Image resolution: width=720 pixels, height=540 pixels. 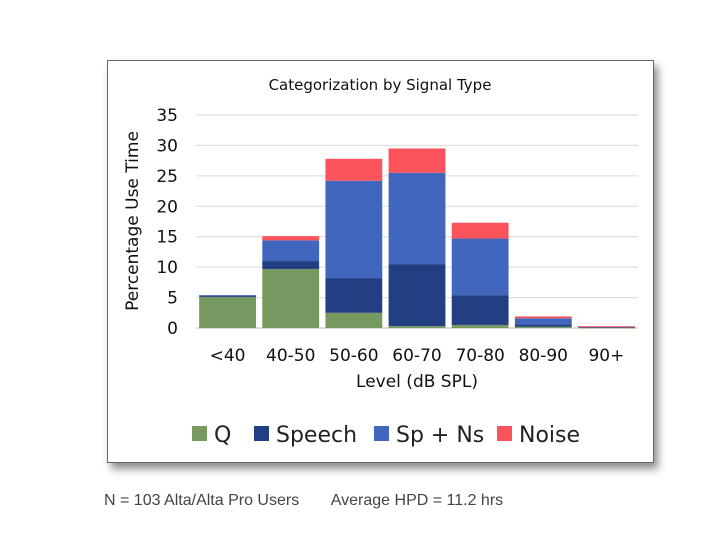 What do you see at coordinates (172, 299) in the screenshot?
I see `y-tick-label: 5` at bounding box center [172, 299].